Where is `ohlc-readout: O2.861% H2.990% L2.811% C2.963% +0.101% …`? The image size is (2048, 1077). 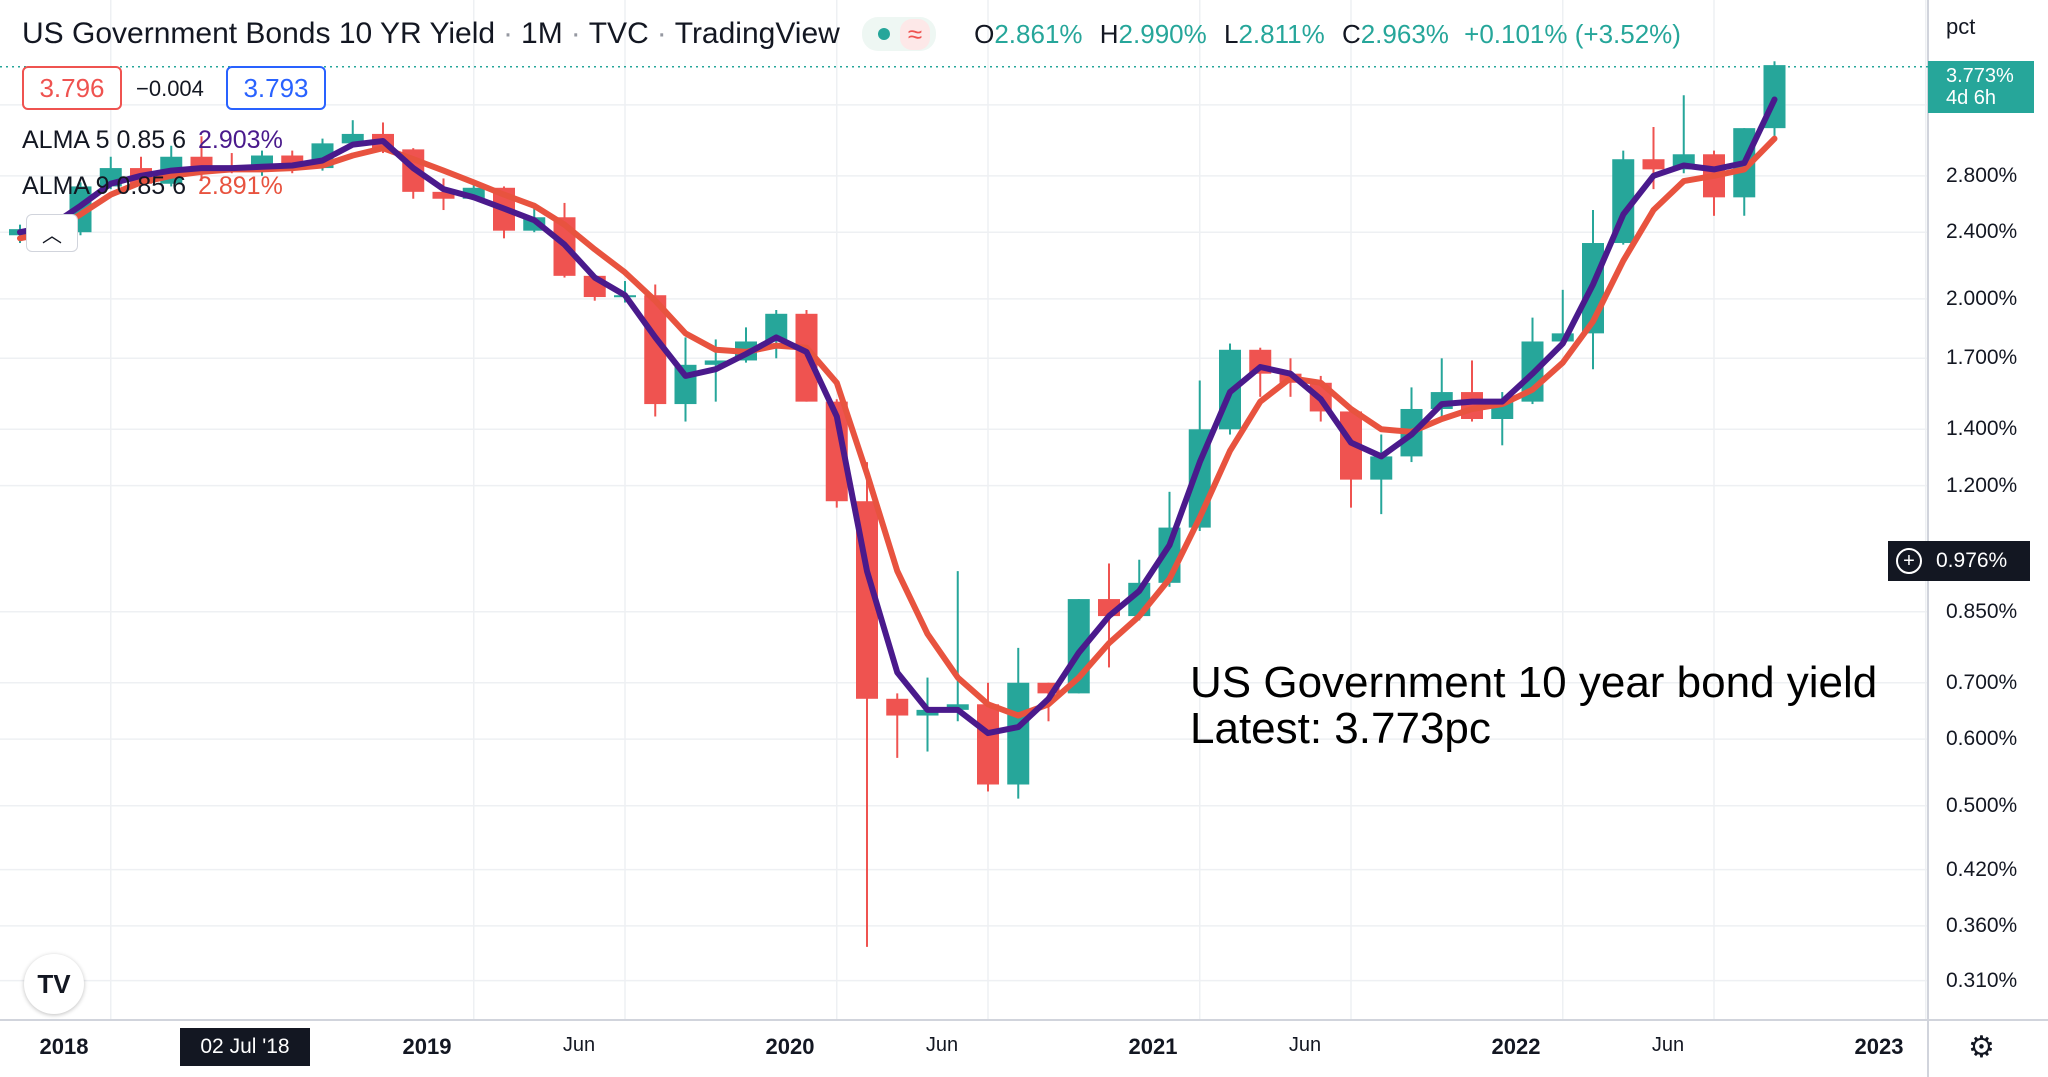 ohlc-readout: O2.861% H2.990% L2.811% C2.963% +0.101% … is located at coordinates (1327, 33).